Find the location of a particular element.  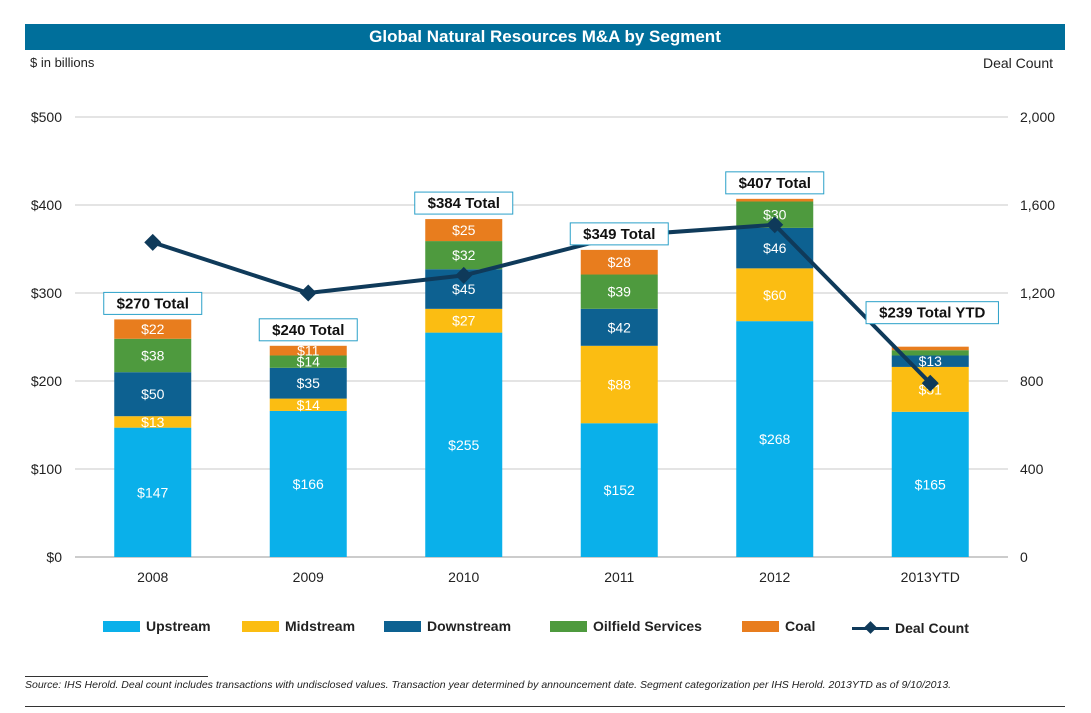

right-tick-label: 1,200 is located at coordinates (1037, 293).